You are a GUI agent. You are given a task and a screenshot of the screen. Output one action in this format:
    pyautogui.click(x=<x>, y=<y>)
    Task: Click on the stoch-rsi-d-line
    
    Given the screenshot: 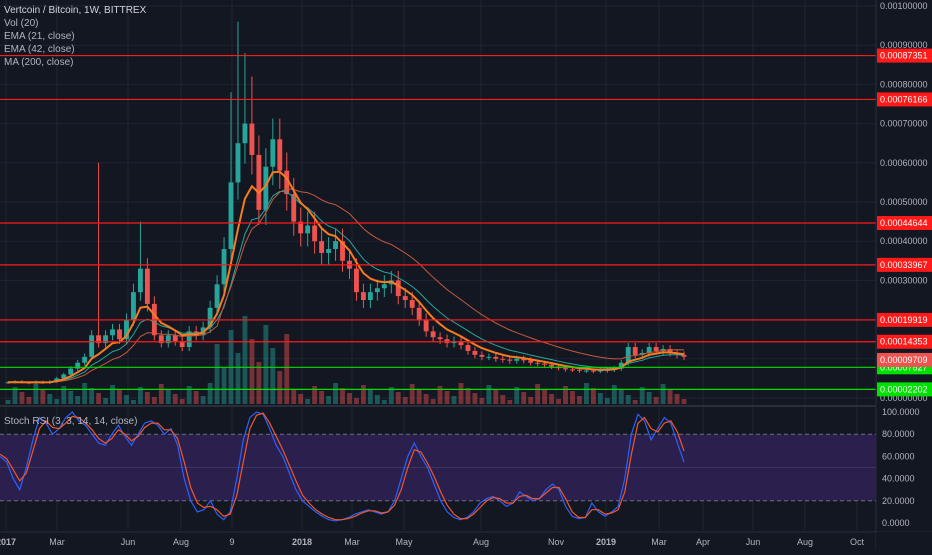 What is the action you would take?
    pyautogui.click(x=342, y=466)
    